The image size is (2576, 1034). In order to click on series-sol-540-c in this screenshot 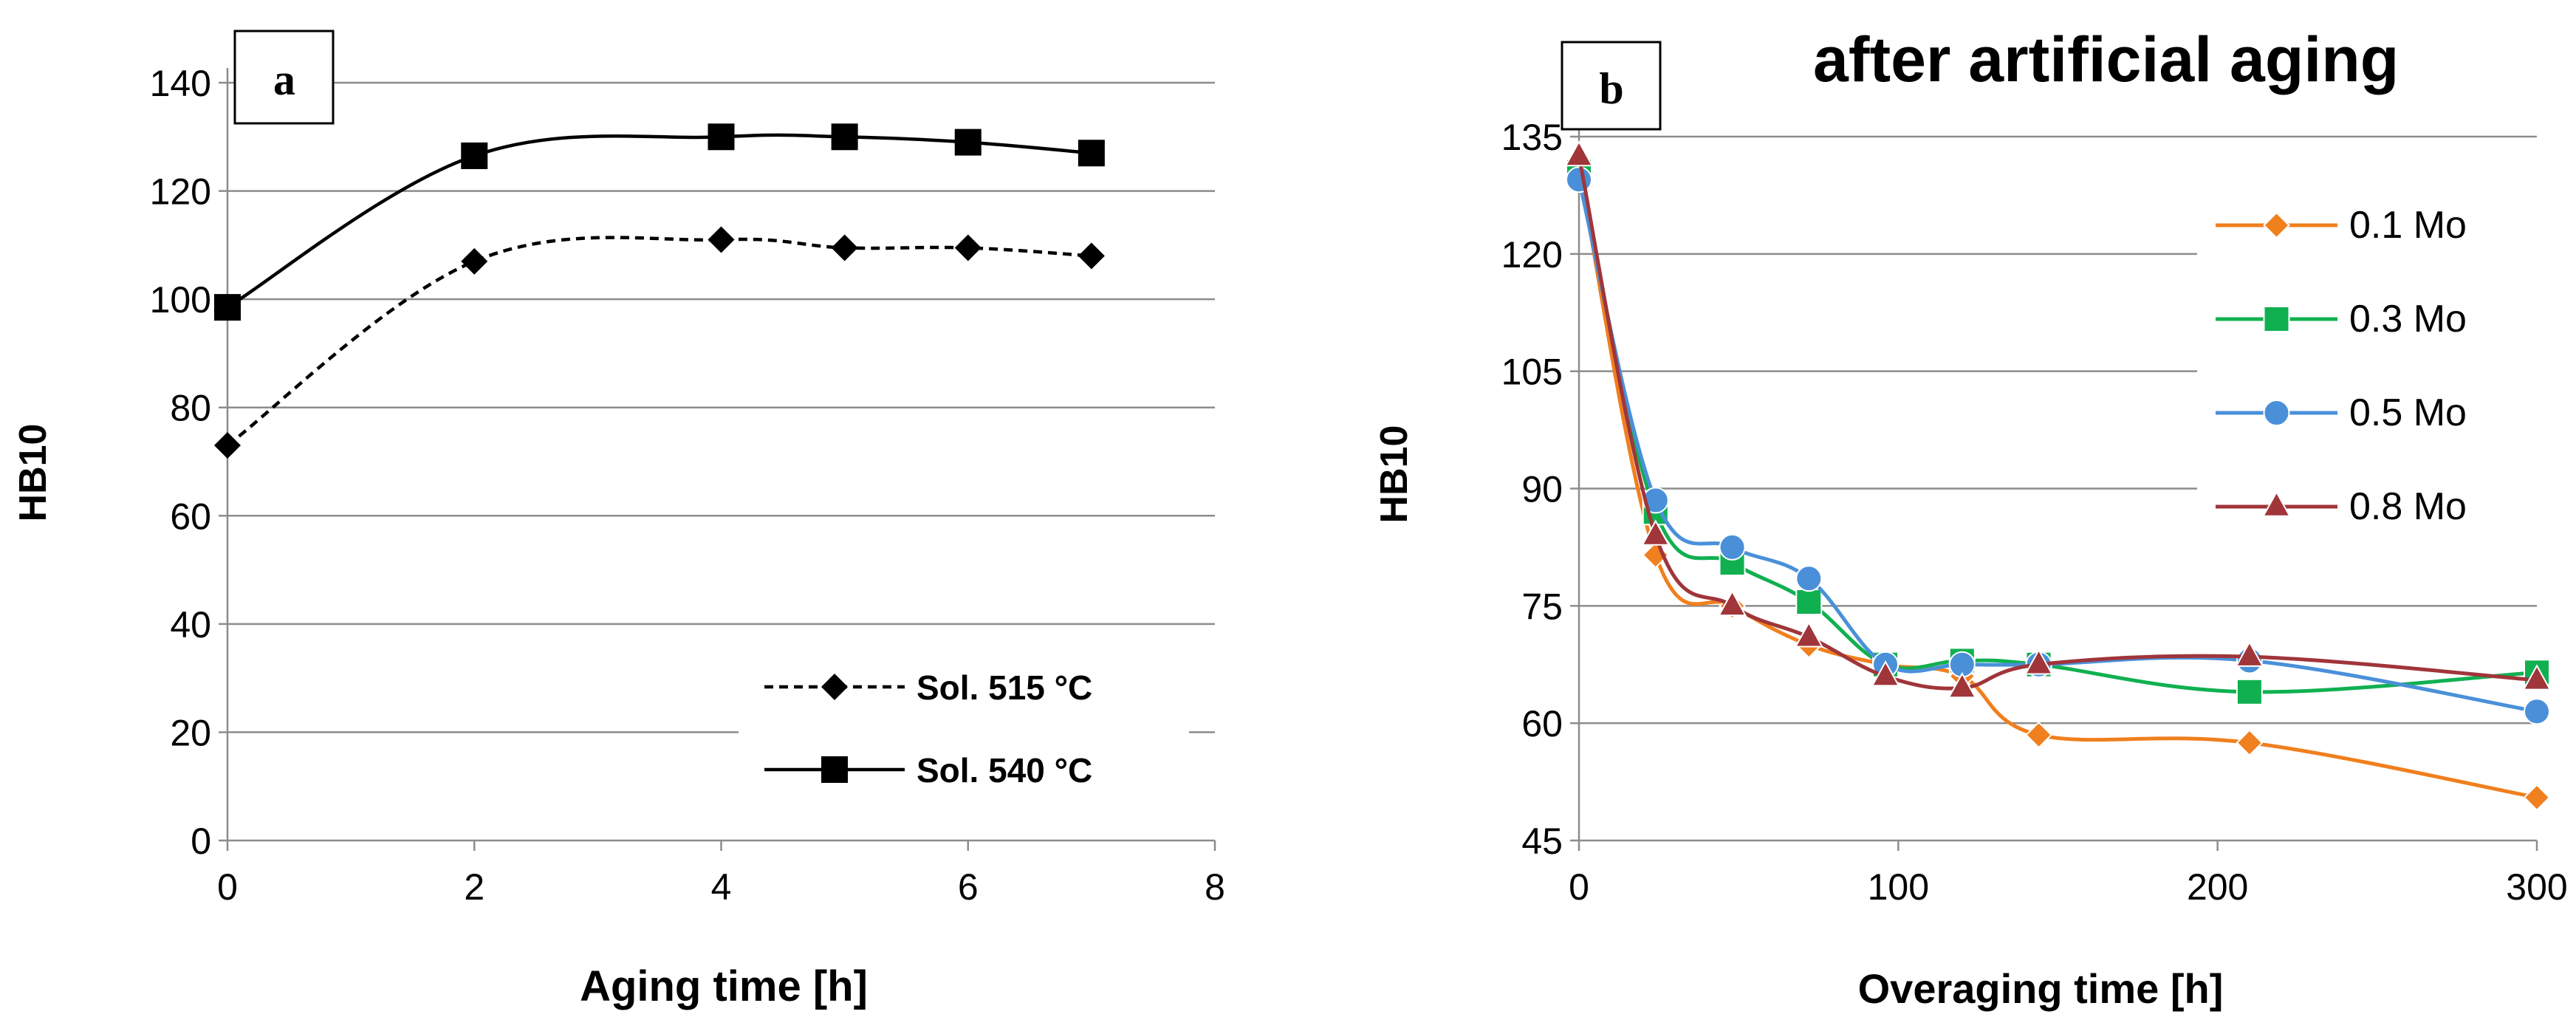, I will do `click(659, 222)`.